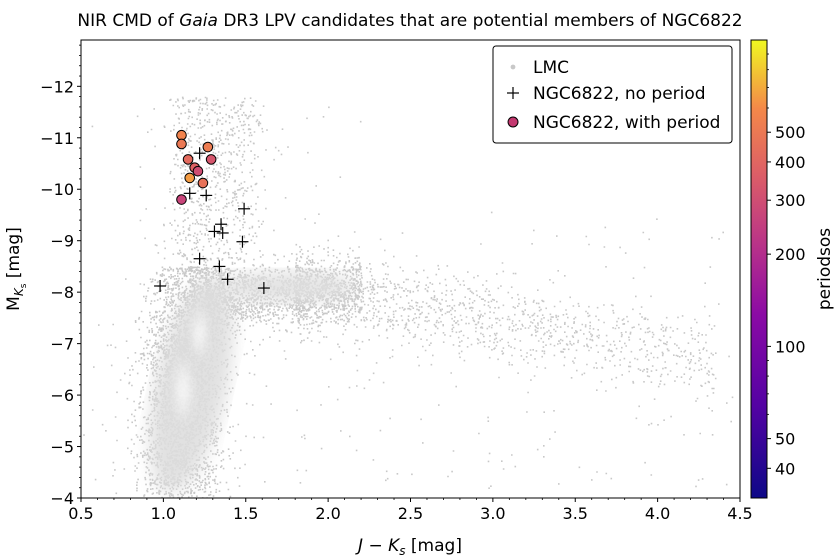  Describe the element at coordinates (790, 162) in the screenshot. I see `colorbar-tick-label: 400` at that location.